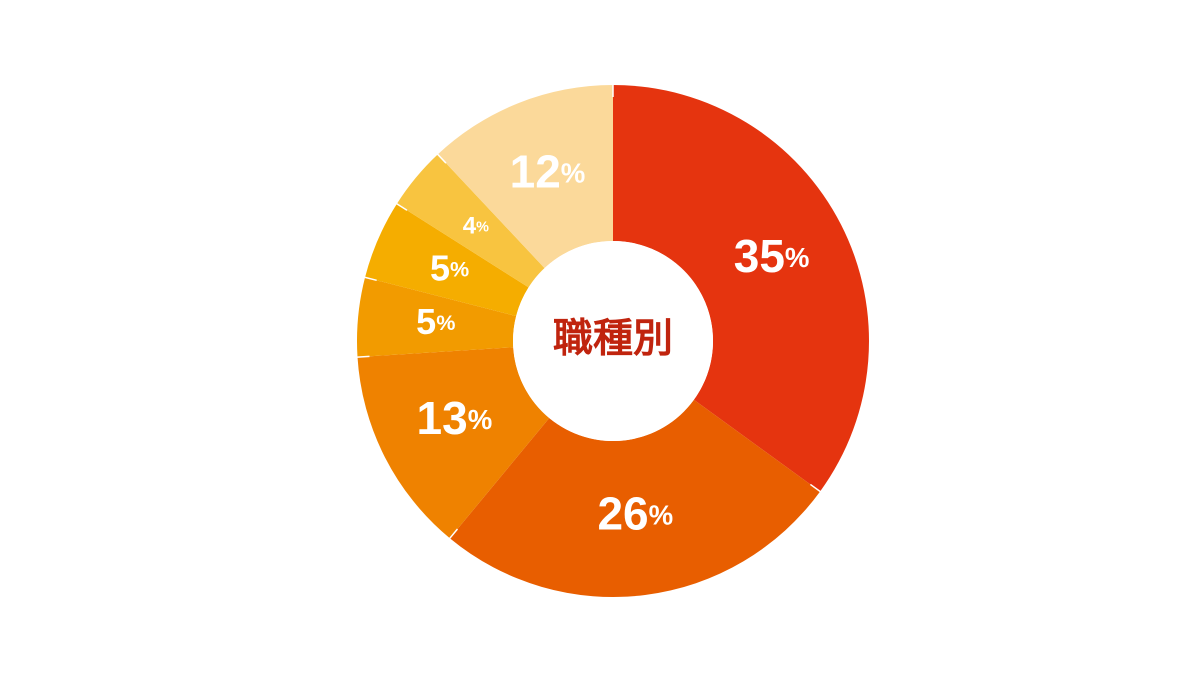 Image resolution: width=1200 pixels, height=700 pixels. Describe the element at coordinates (548, 172) in the screenshot. I see `value-label: 12%` at that location.